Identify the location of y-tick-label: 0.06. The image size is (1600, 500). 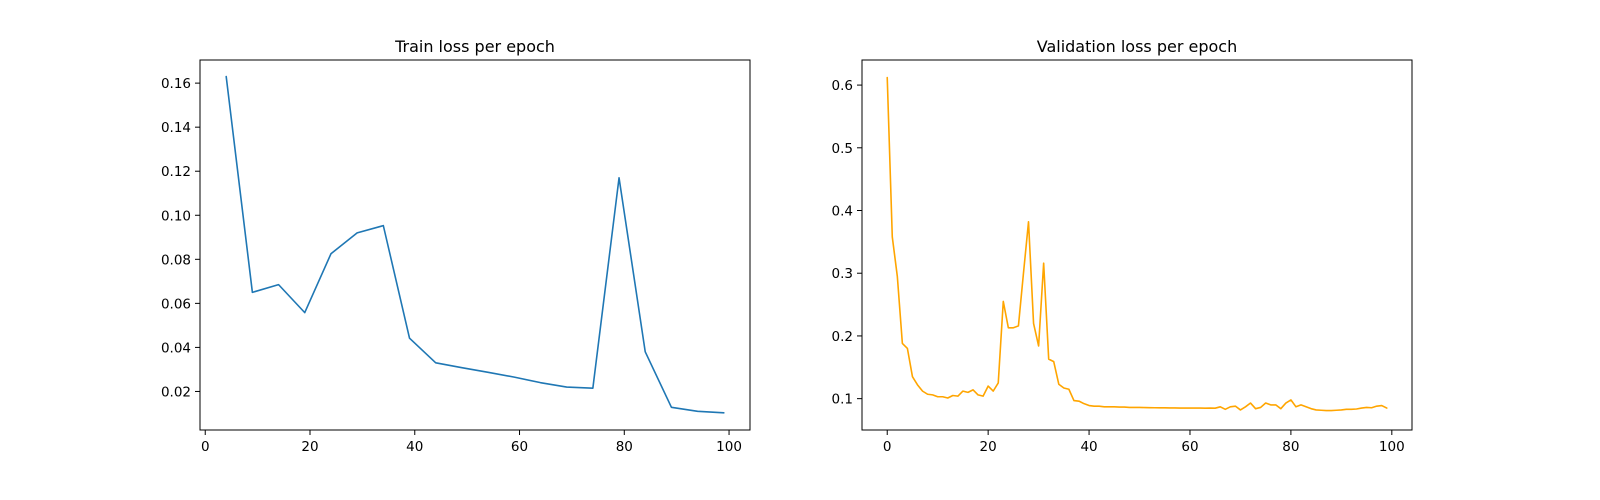
(176, 304).